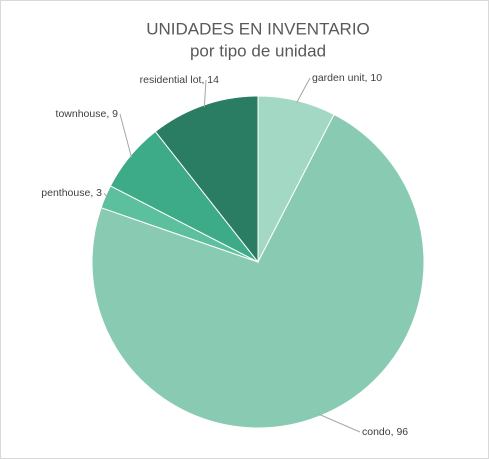  I want to click on chart-subtitle: por tipo de unidad, so click(258, 50).